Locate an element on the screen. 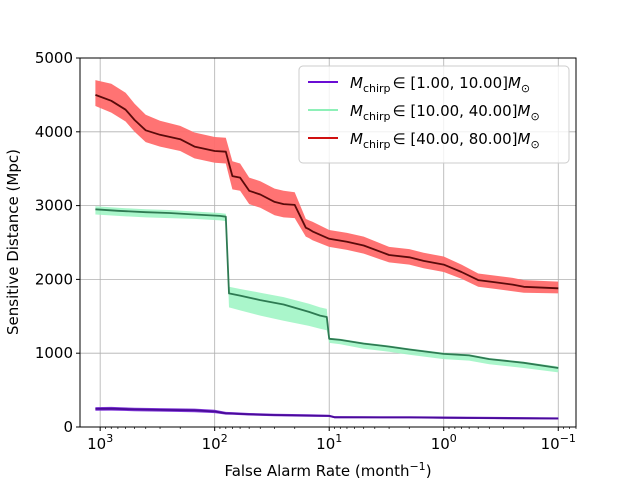 The height and width of the screenshot is (480, 640). x-tick-exponent: 2 is located at coordinates (224, 438).